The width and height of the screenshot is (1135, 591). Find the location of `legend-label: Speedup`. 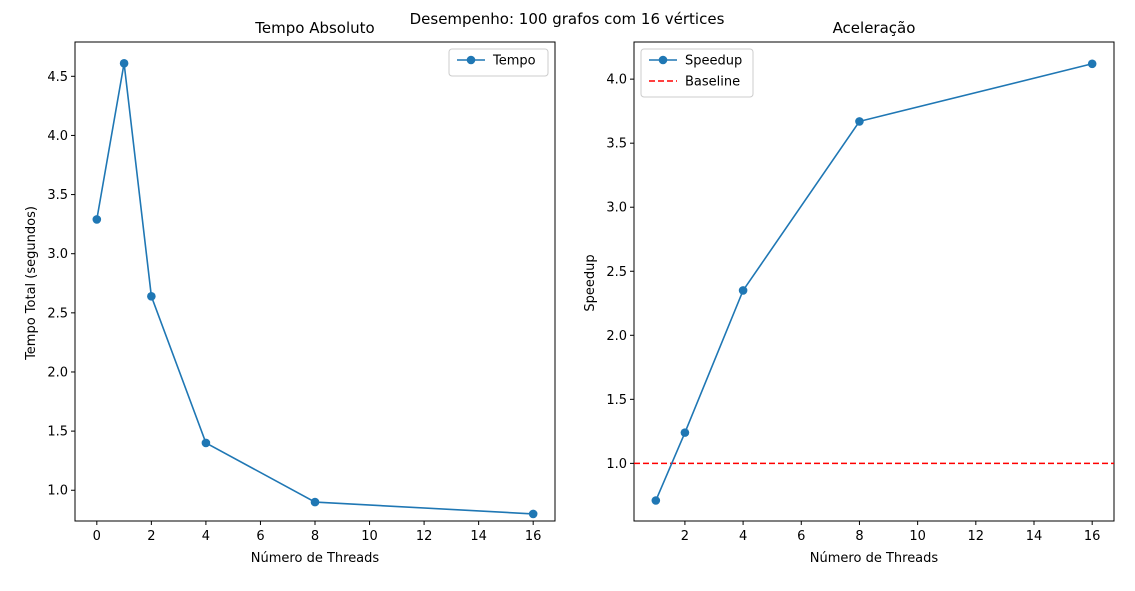

legend-label: Speedup is located at coordinates (713, 61).